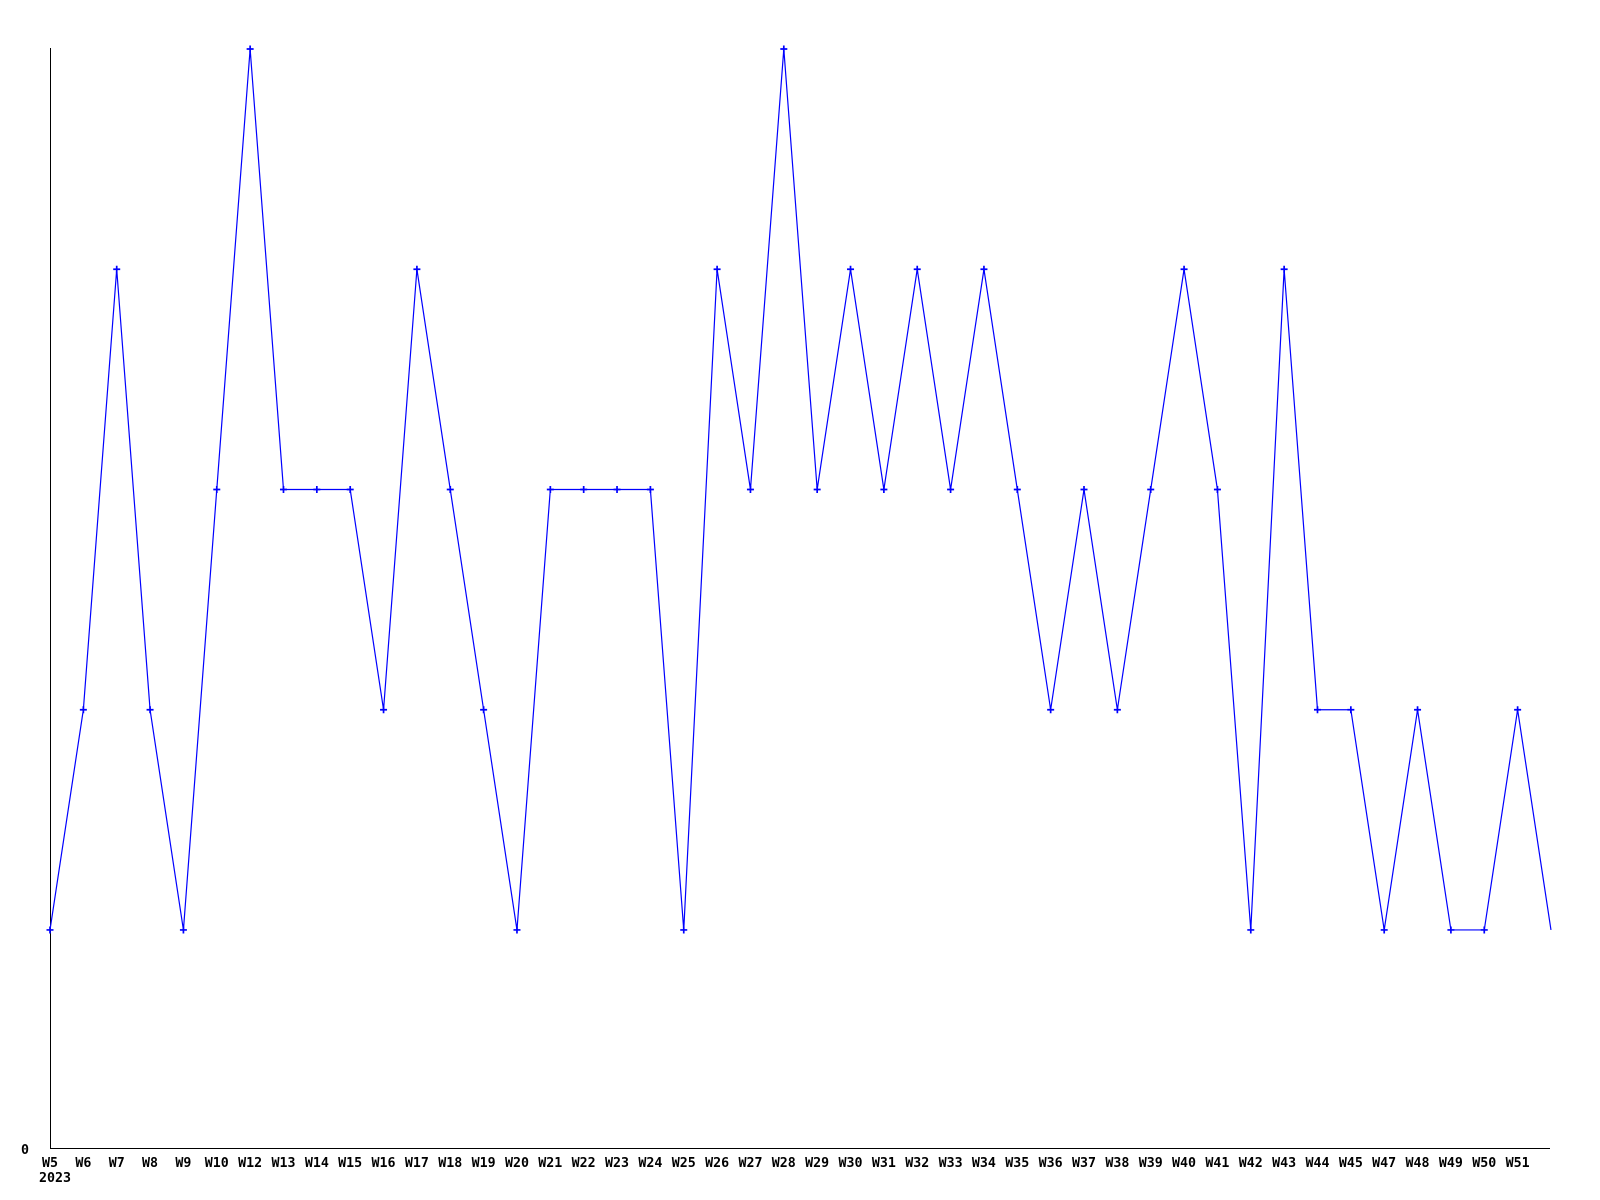 This screenshot has height=1200, width=1600. What do you see at coordinates (417, 1163) in the screenshot?
I see `x-axis-label: W17` at bounding box center [417, 1163].